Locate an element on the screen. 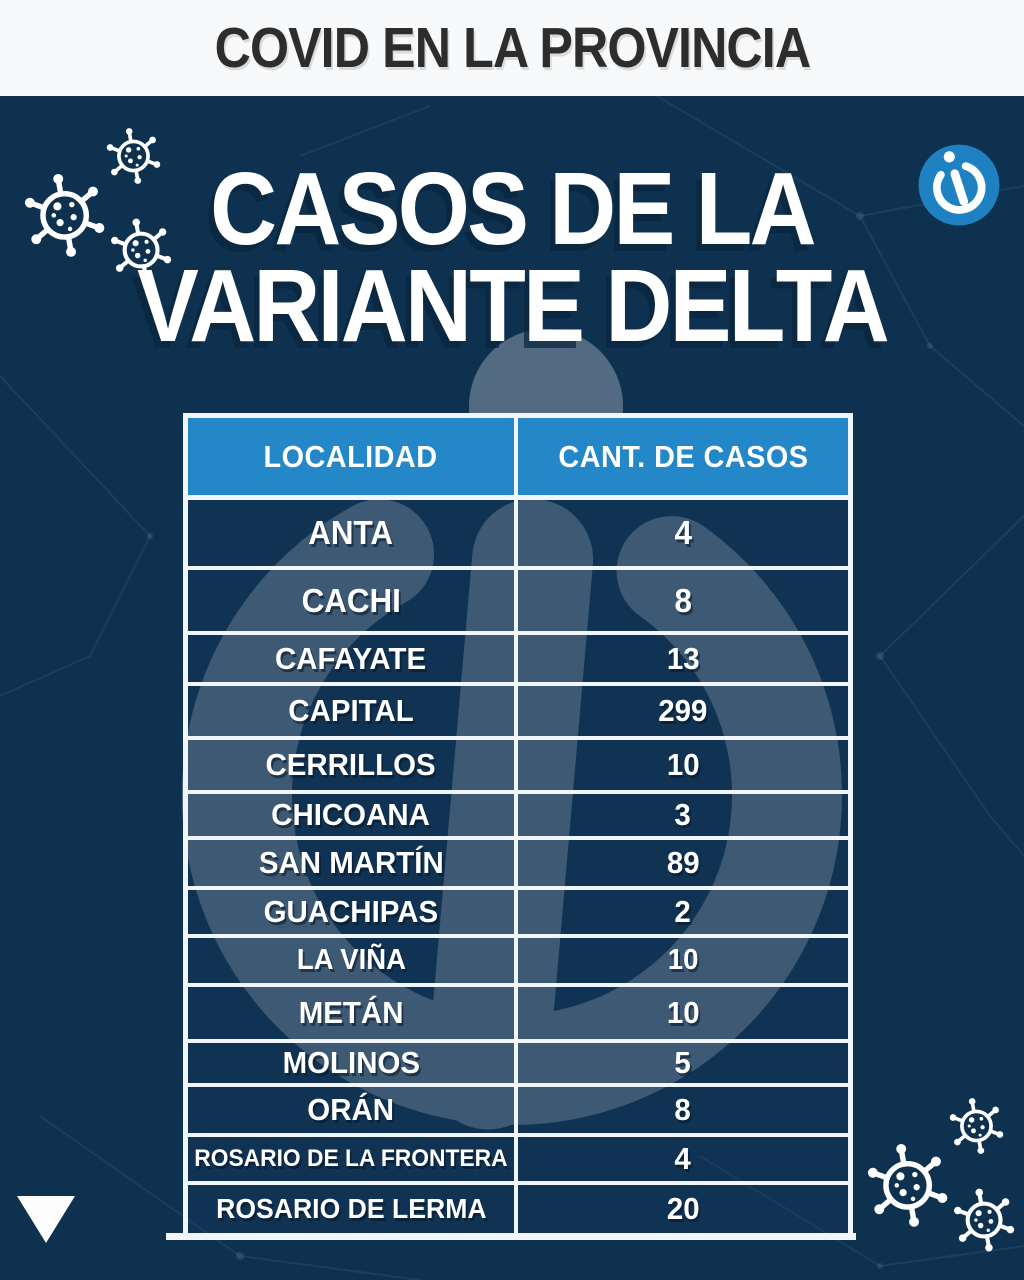 The width and height of the screenshot is (1024, 1280). main-title-line2: VARIANTE DELTA is located at coordinates (513, 305).